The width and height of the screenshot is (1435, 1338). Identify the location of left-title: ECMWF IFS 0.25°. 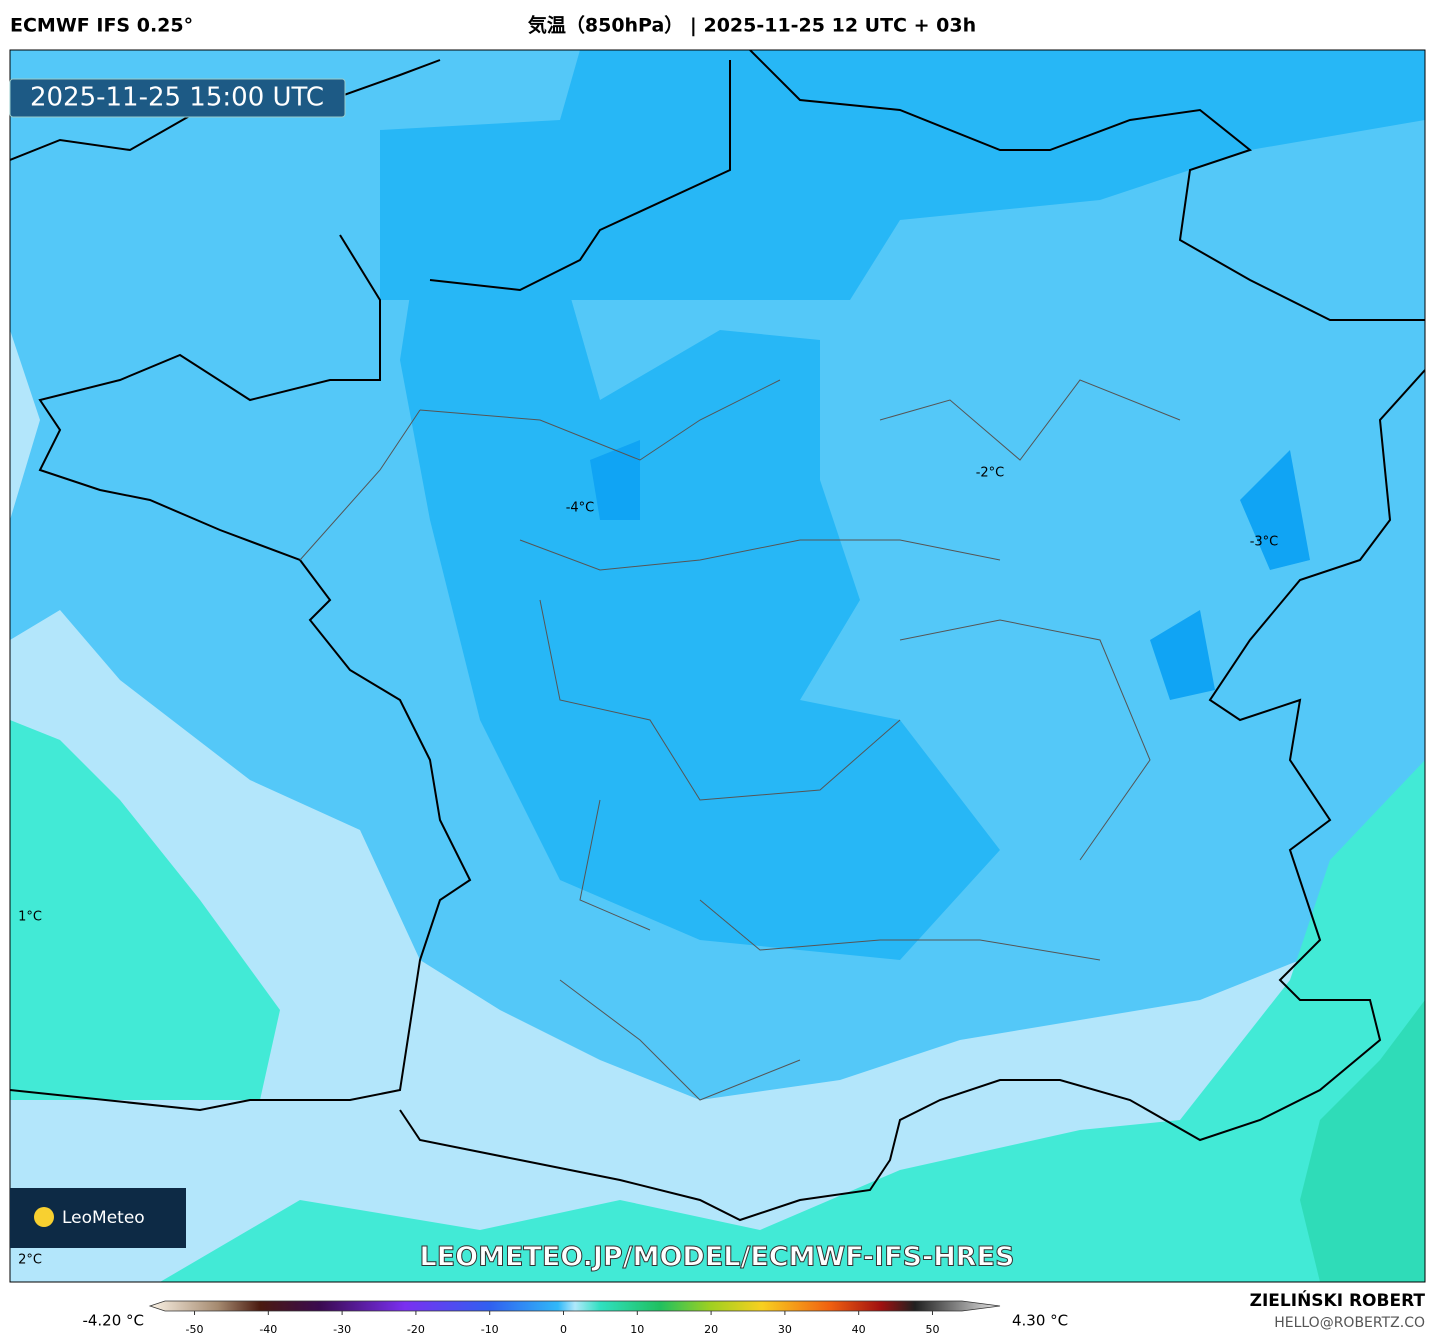
(101, 26).